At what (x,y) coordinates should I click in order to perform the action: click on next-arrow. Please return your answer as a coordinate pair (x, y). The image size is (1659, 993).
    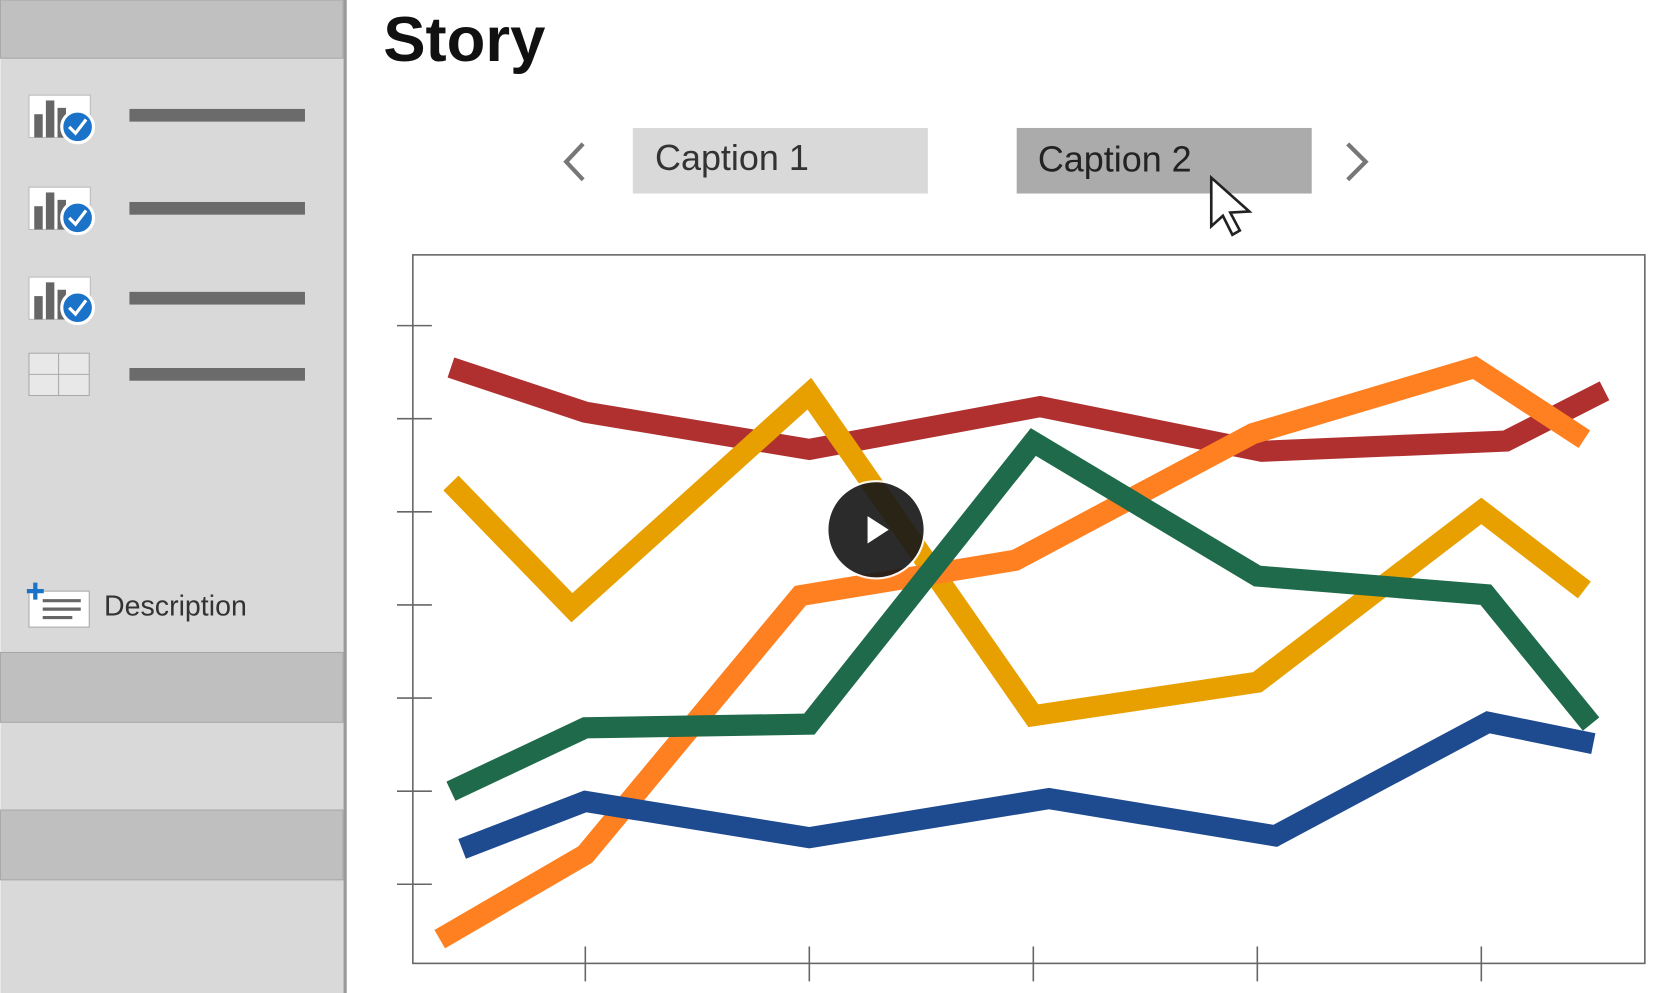
    Looking at the image, I should click on (1357, 162).